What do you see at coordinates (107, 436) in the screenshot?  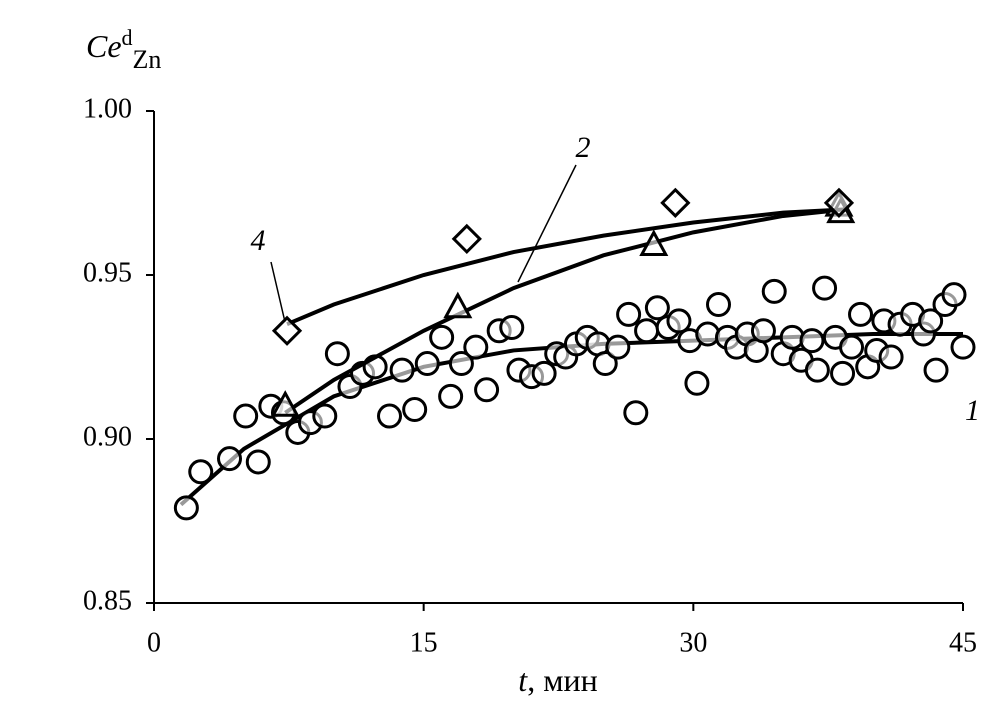 I see `y-tick-label: 0.90` at bounding box center [107, 436].